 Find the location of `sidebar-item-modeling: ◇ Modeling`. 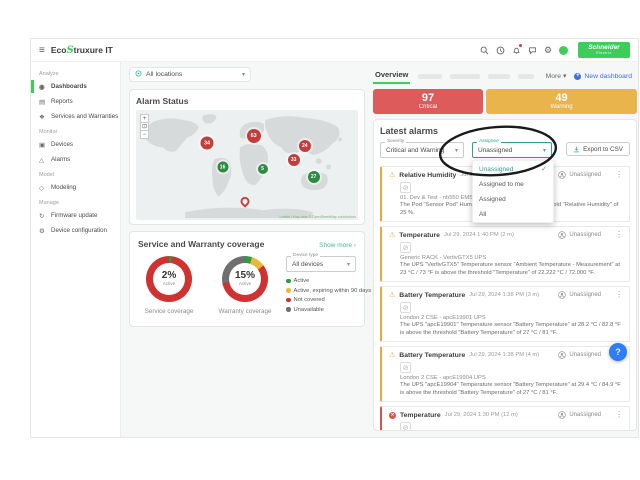

sidebar-item-modeling: ◇ Modeling is located at coordinates (75, 187).